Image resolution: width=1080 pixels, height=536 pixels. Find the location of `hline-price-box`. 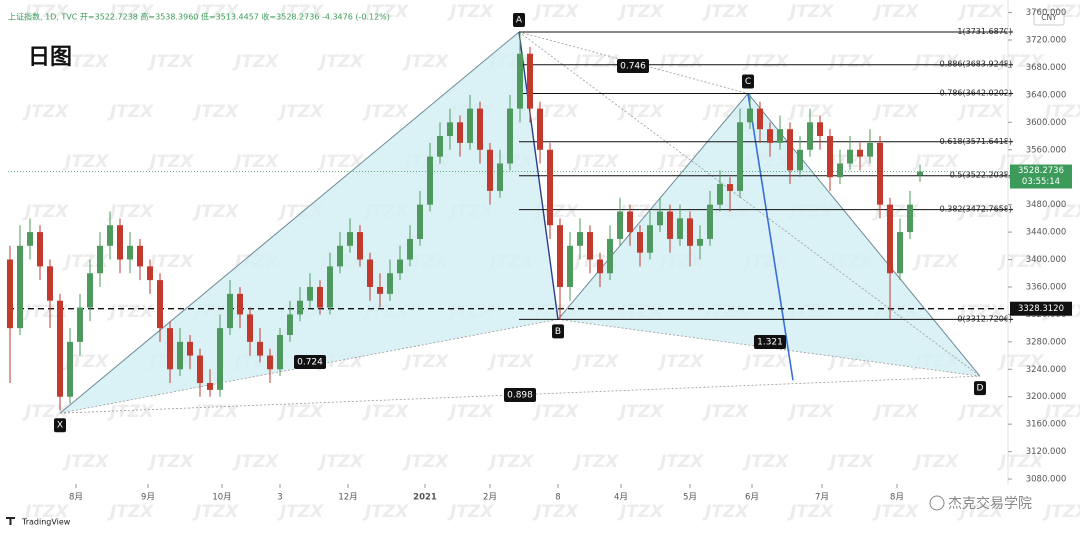

hline-price-box is located at coordinates (1041, 308).